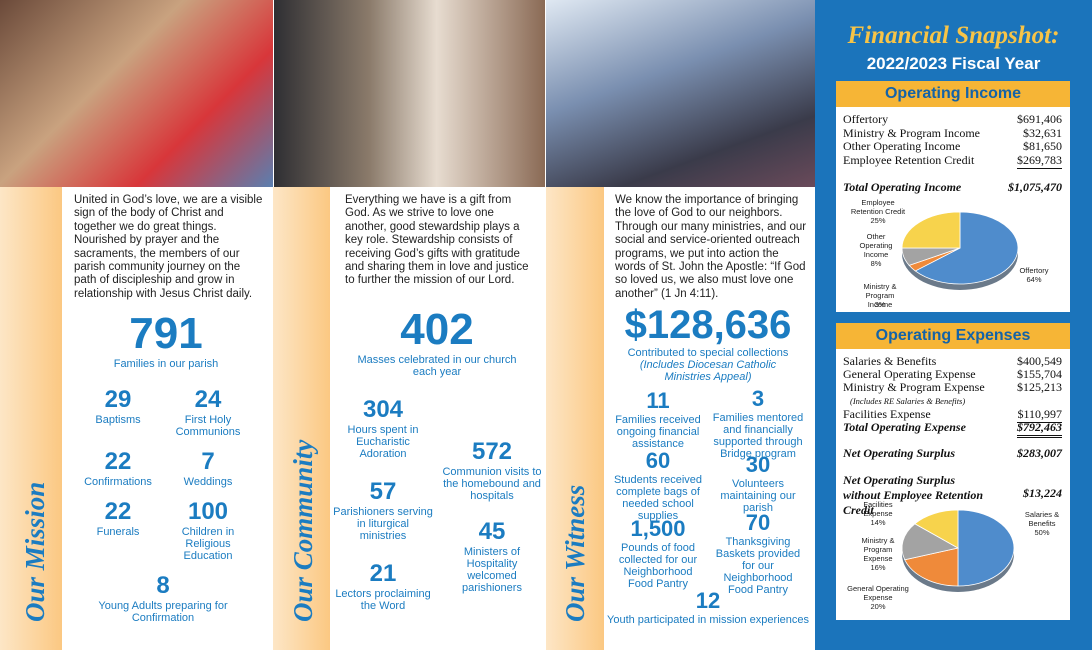 The height and width of the screenshot is (650, 1092). What do you see at coordinates (658, 400) in the screenshot?
I see `stat-number: 11` at bounding box center [658, 400].